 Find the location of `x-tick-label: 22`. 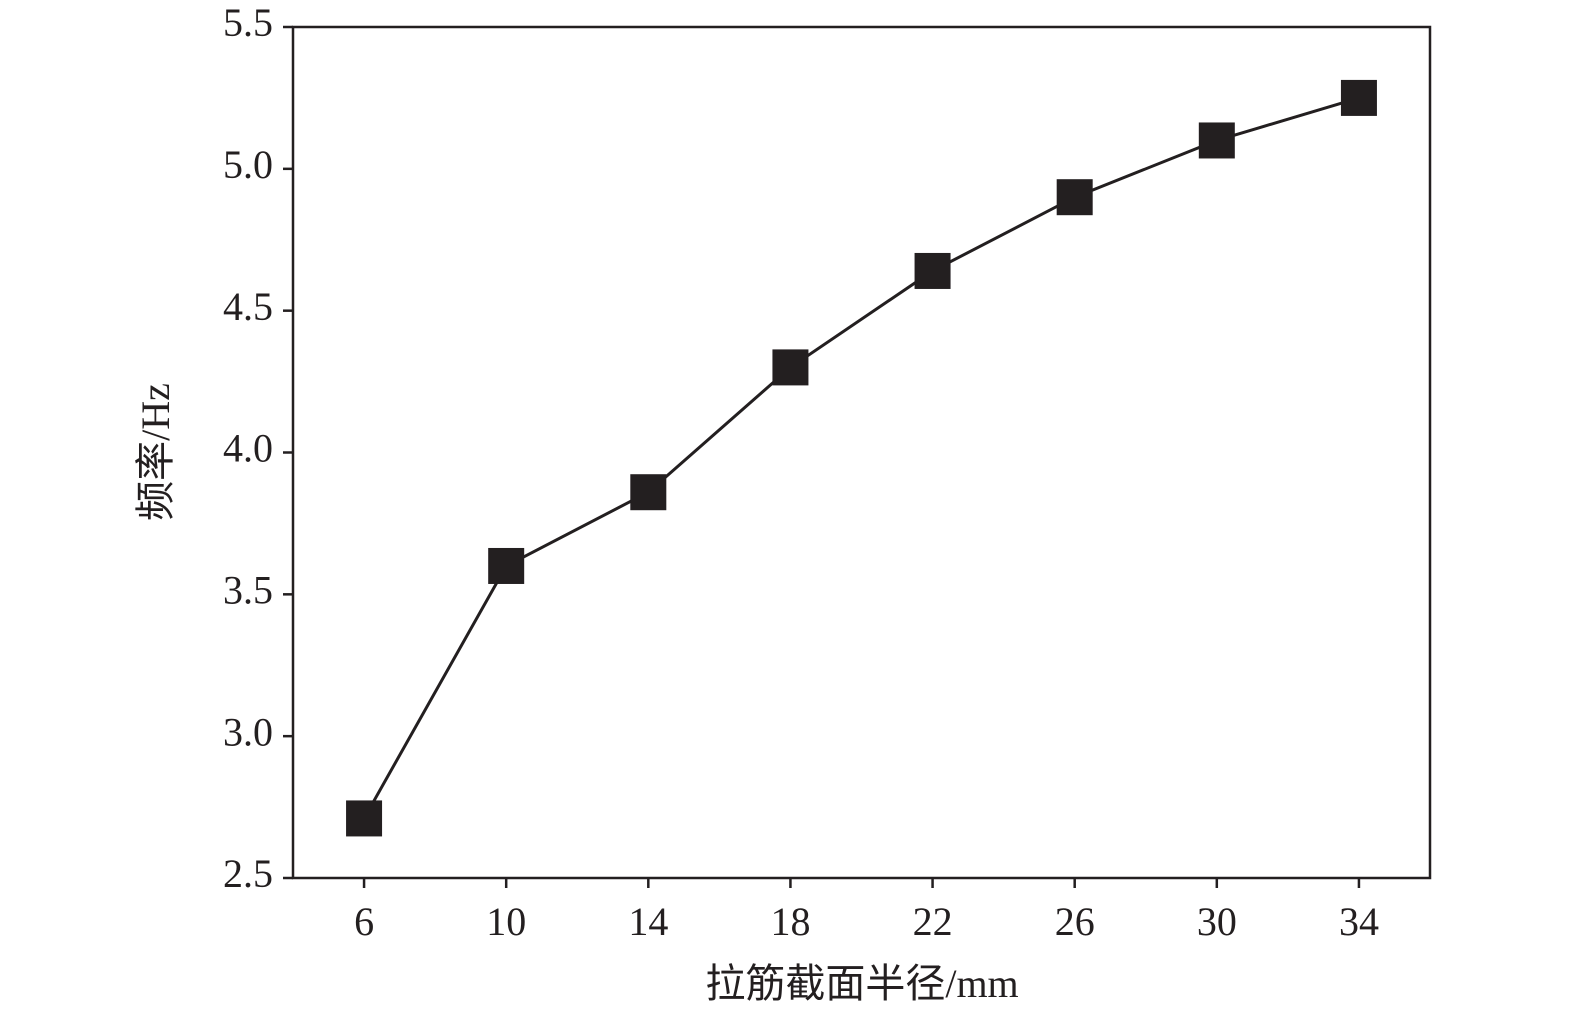

x-tick-label: 22 is located at coordinates (933, 921).